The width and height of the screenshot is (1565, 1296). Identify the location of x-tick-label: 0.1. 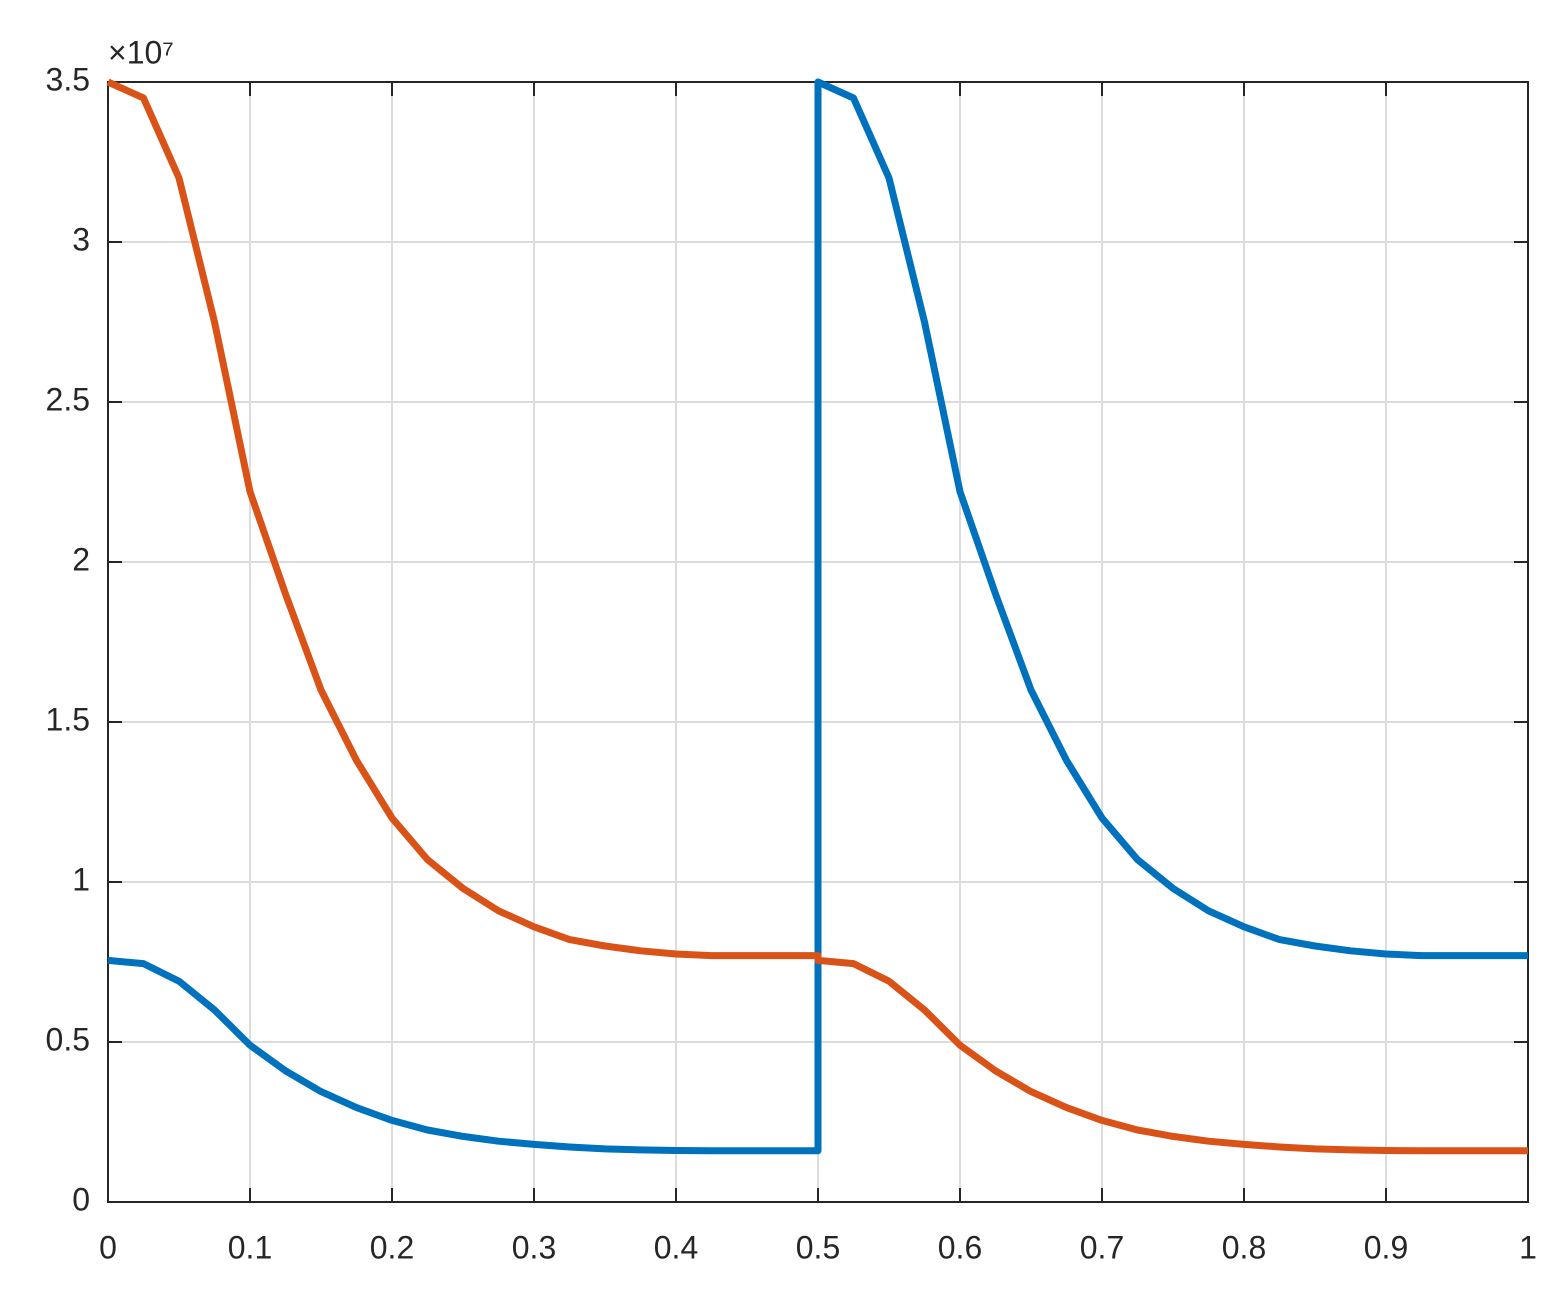
(250, 1247).